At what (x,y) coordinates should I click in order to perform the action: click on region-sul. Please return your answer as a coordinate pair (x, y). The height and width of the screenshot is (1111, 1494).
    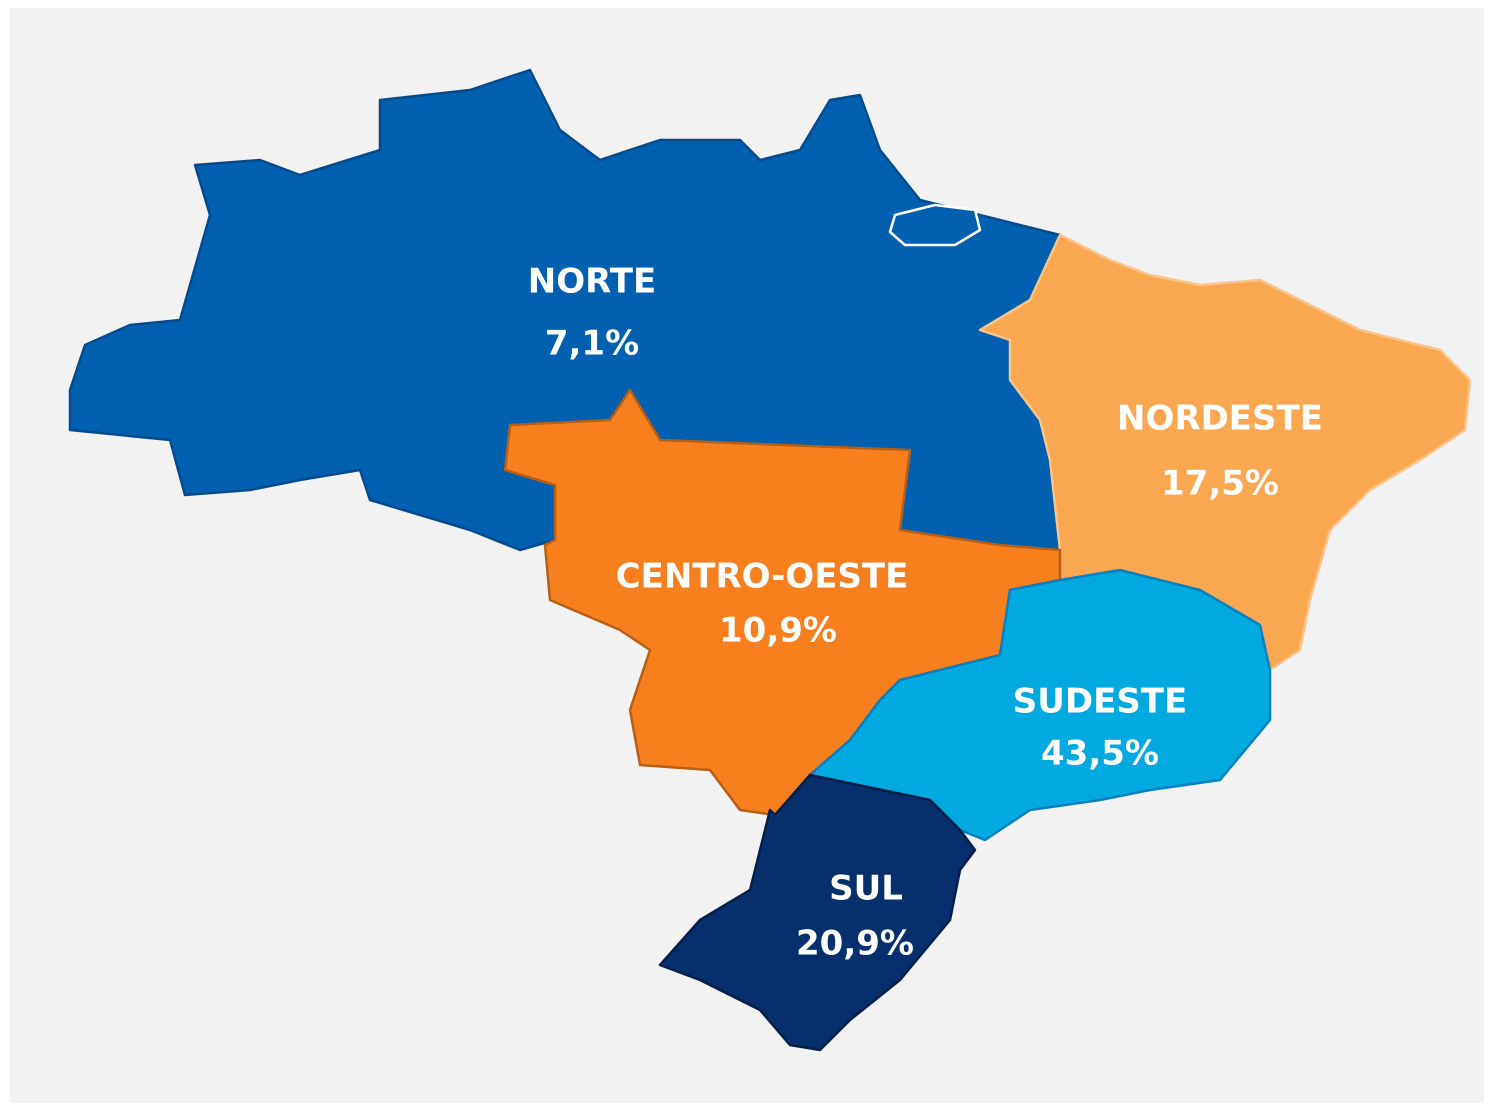
    Looking at the image, I should click on (817, 912).